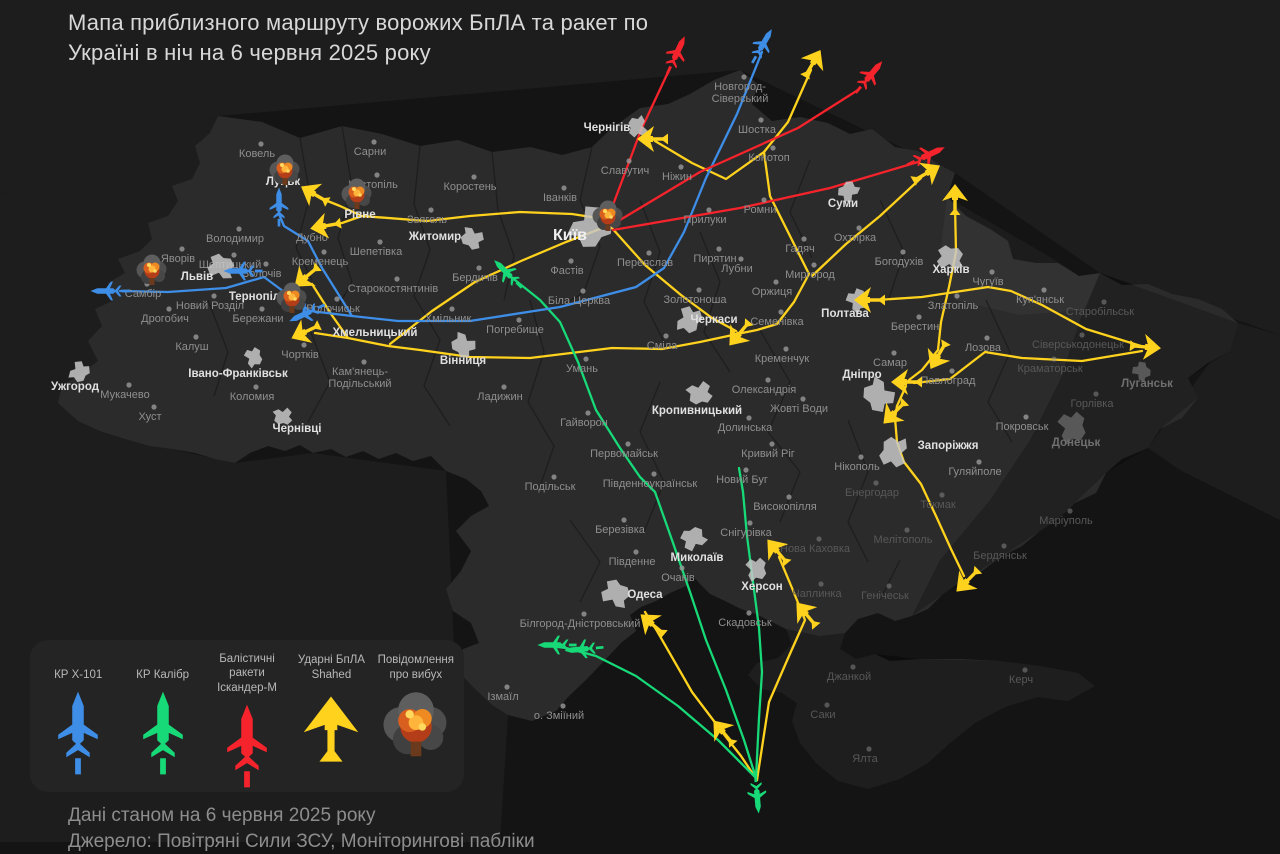 This screenshot has height=854, width=1280. What do you see at coordinates (857, 467) in the screenshot?
I see `city-label: Нікополь` at bounding box center [857, 467].